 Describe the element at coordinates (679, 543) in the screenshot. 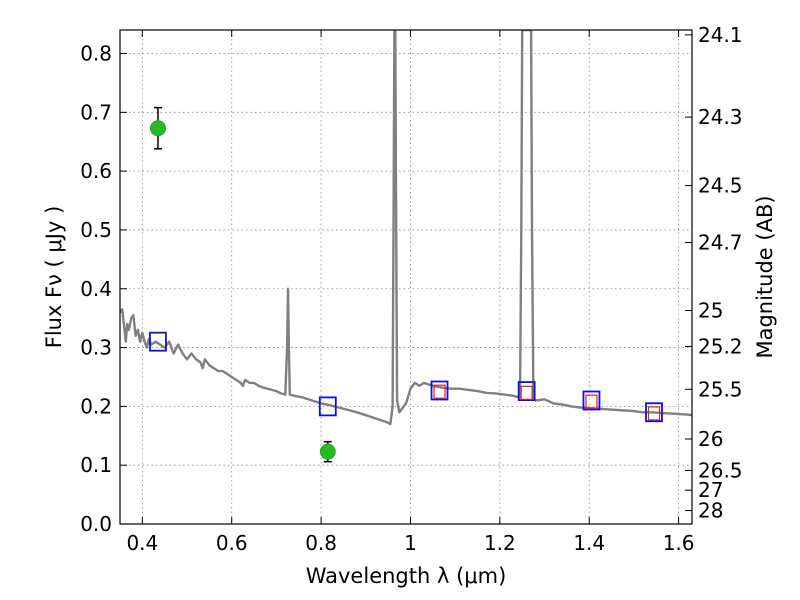

I see `x-tick-label: 1.6` at that location.